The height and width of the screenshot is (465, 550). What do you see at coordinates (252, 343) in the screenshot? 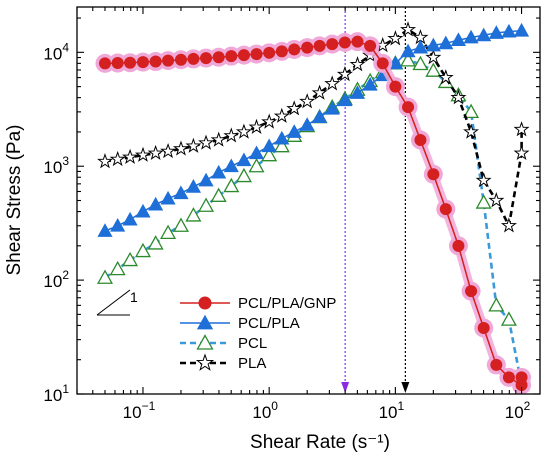
I see `legend-label: PCL` at bounding box center [252, 343].